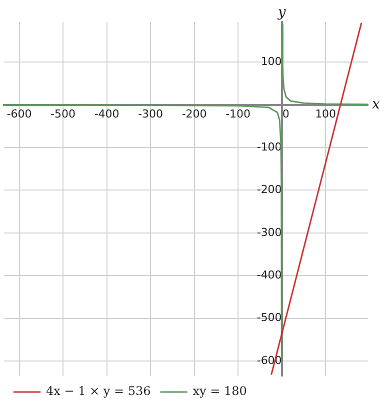 The image size is (384, 408). I want to click on x-tick-label: 100, so click(325, 113).